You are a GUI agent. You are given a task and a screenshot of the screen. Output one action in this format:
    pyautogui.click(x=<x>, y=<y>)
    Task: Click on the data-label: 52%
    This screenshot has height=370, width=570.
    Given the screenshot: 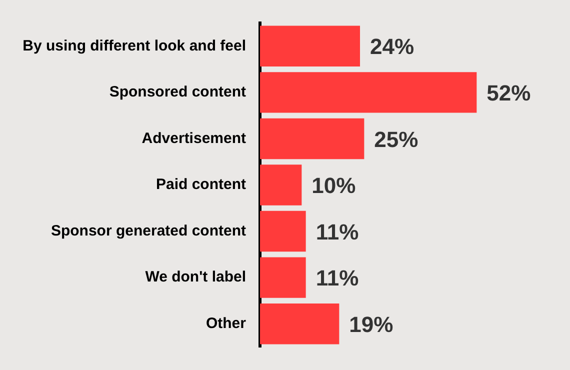 What is the action you would take?
    pyautogui.click(x=508, y=93)
    